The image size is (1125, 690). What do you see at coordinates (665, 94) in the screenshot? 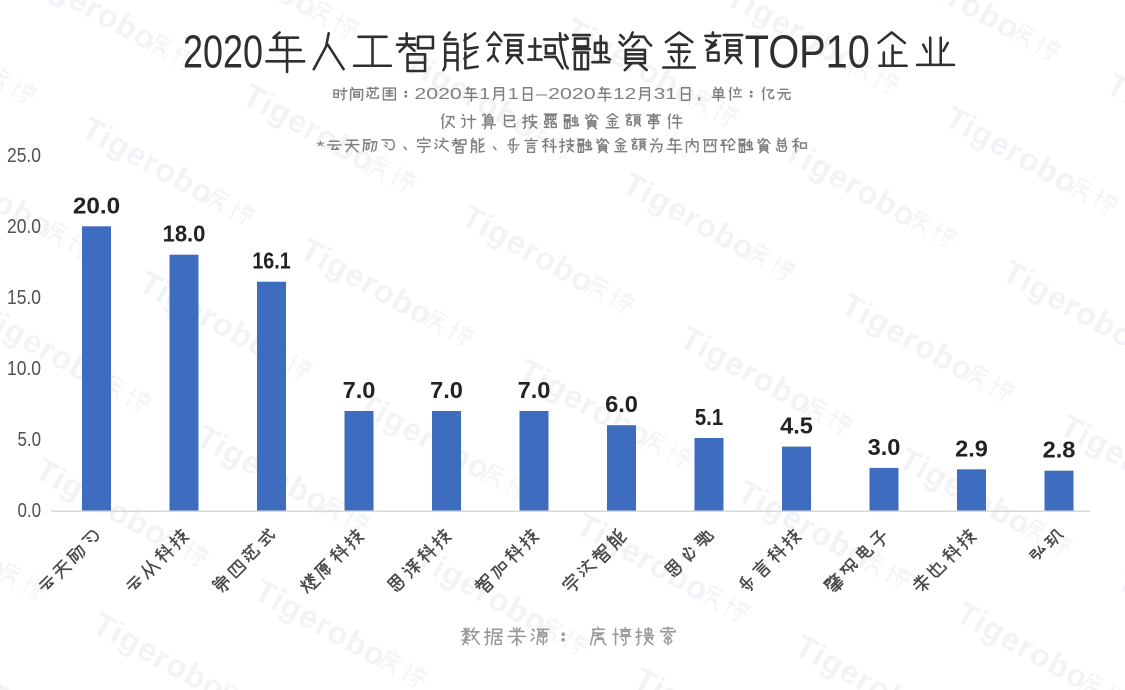
I see `svg-text: 31` at bounding box center [665, 94].